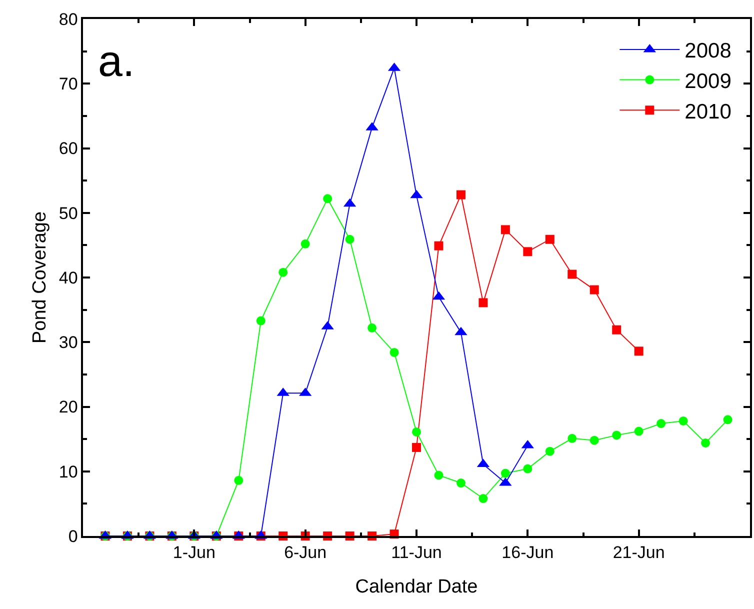  What do you see at coordinates (416, 587) in the screenshot?
I see `x-axis-title: Calendar Date` at bounding box center [416, 587].